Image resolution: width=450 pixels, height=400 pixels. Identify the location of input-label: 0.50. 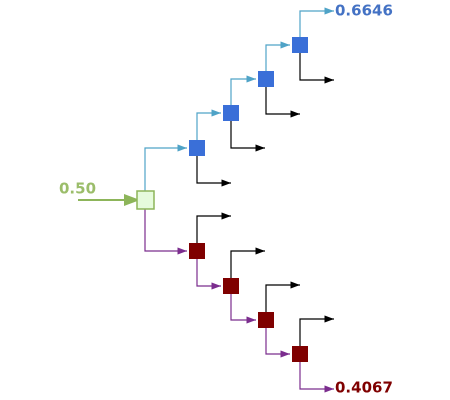
(77, 189).